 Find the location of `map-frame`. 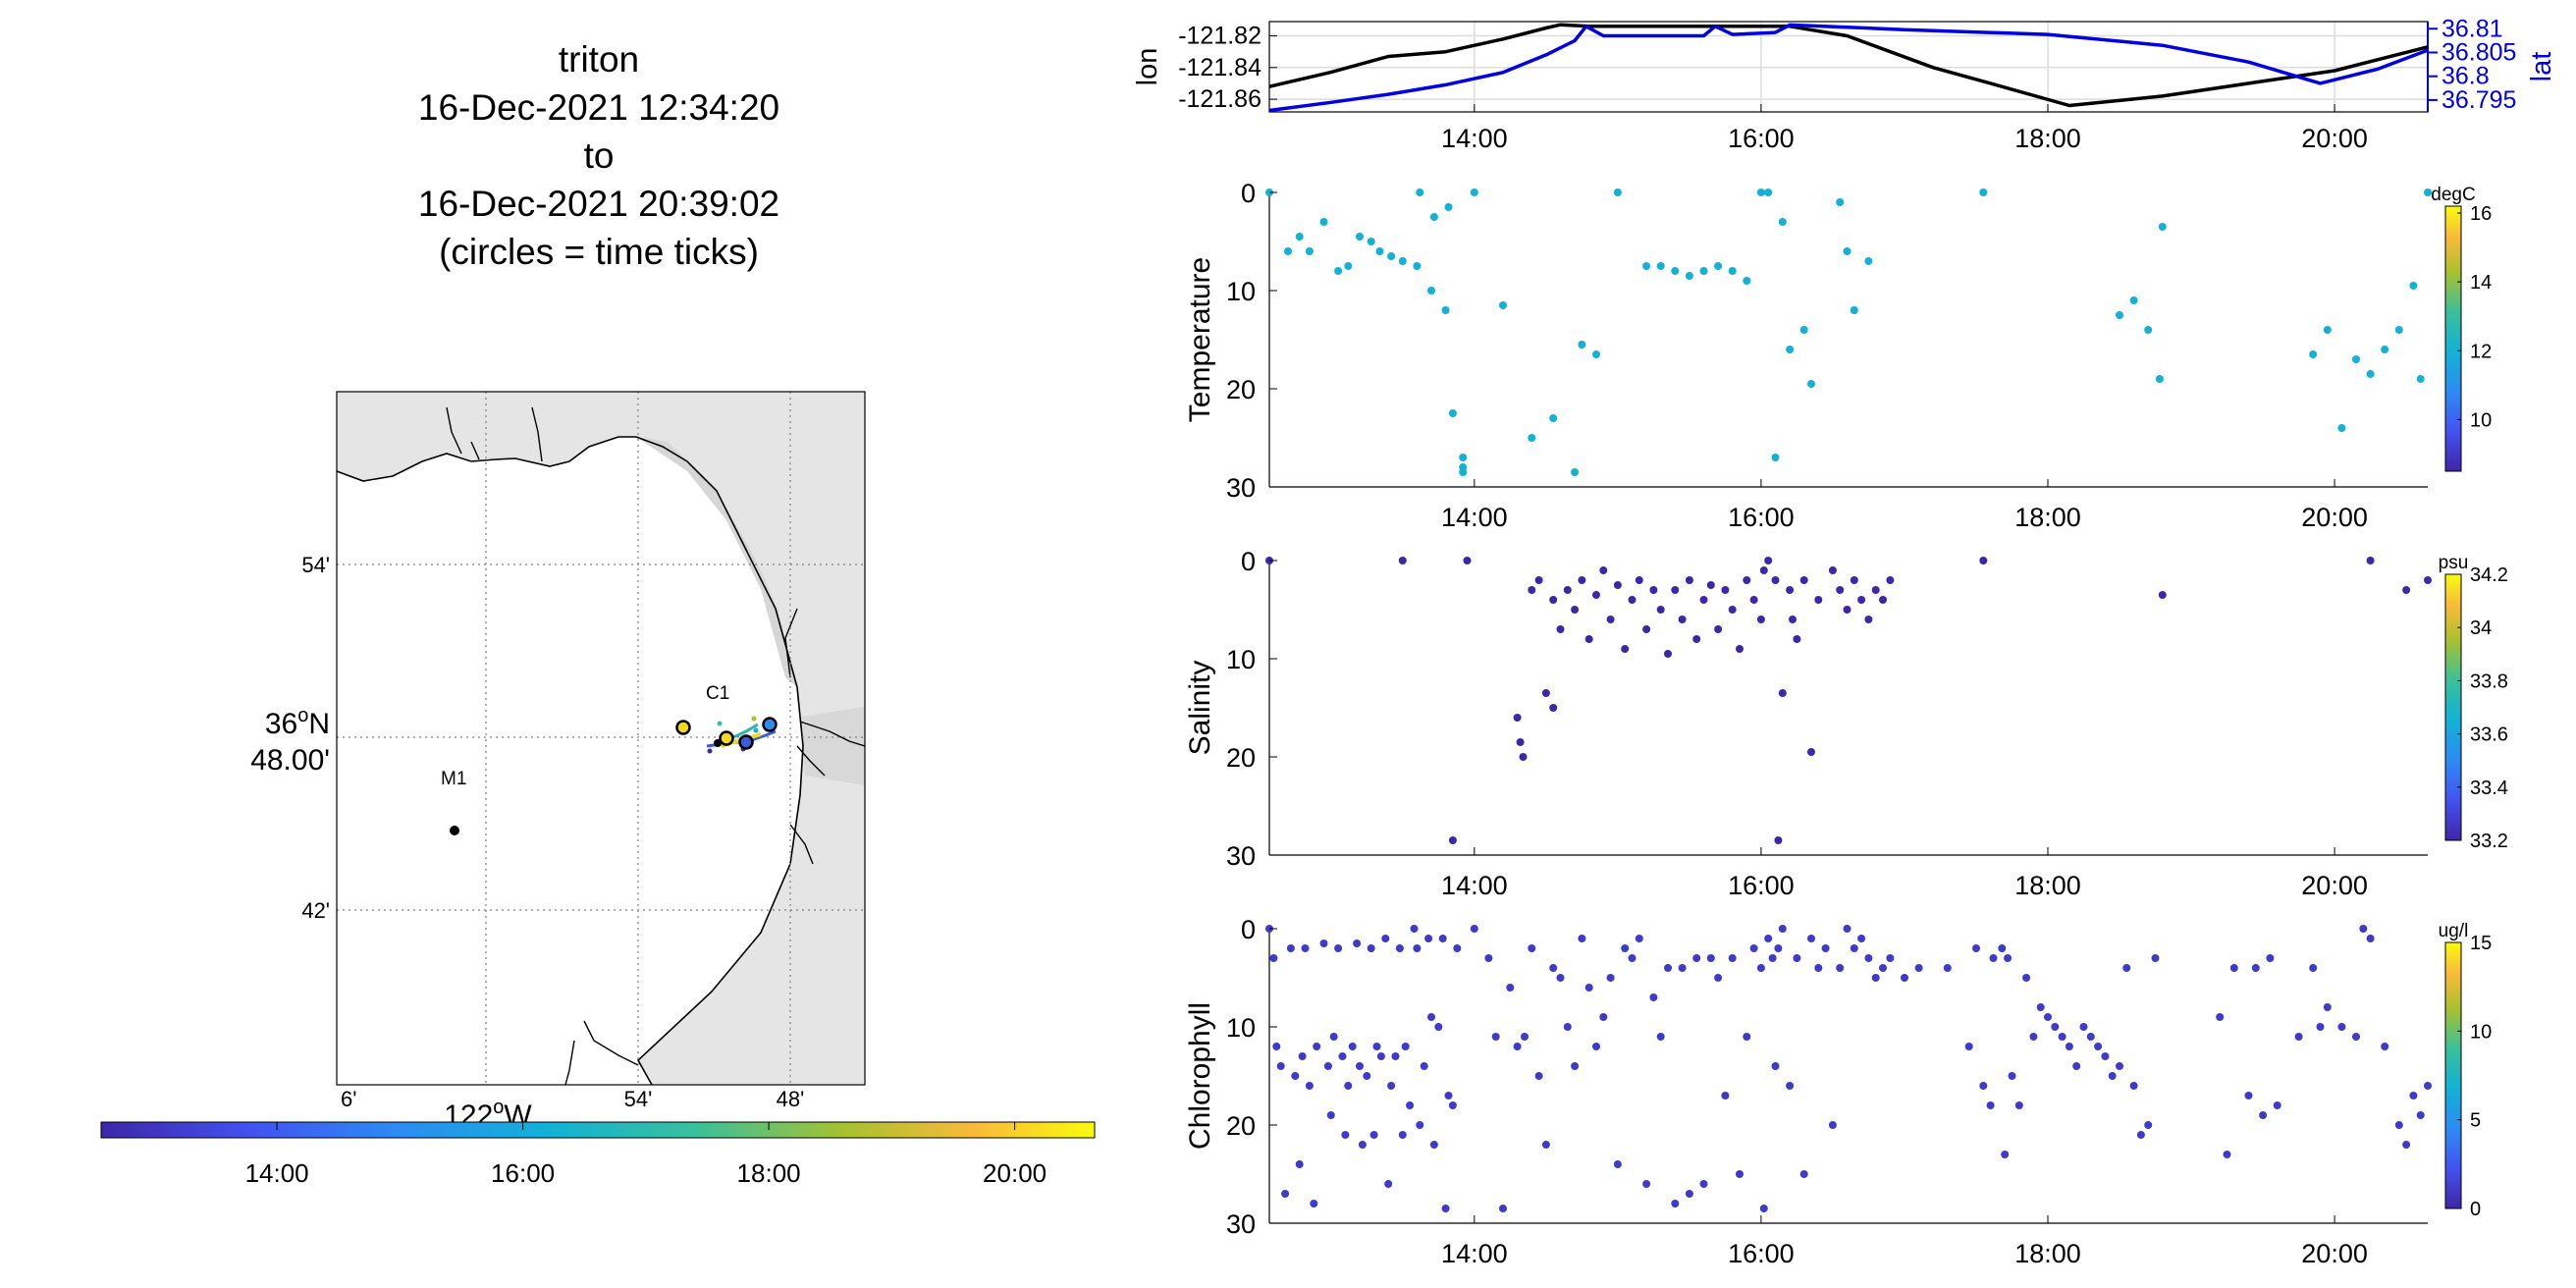

map-frame is located at coordinates (601, 738).